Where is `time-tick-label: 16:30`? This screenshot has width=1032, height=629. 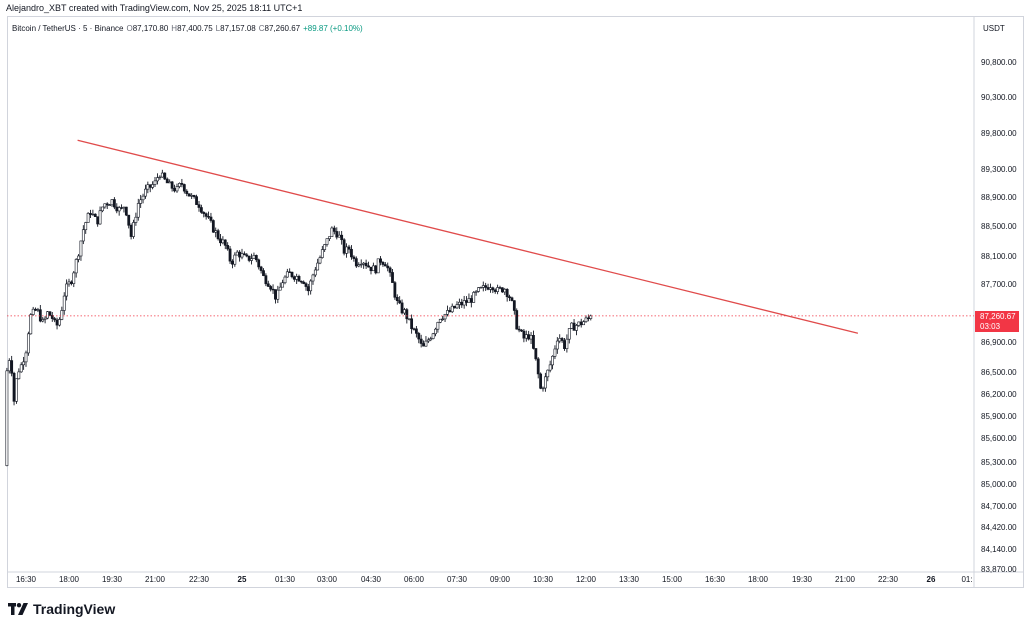
time-tick-label: 16:30 is located at coordinates (26, 579).